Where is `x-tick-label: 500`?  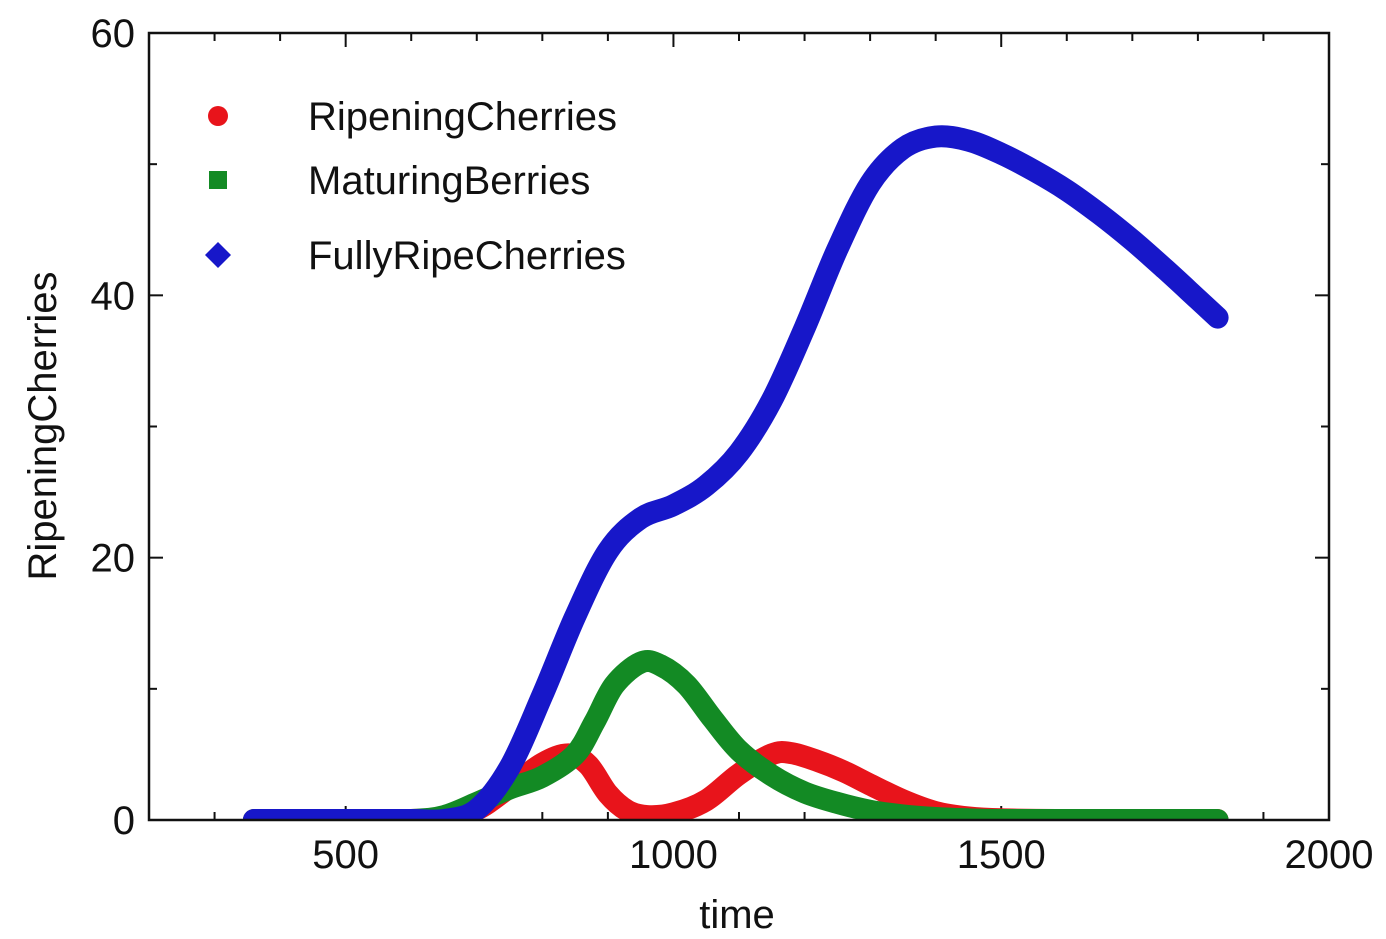
x-tick-label: 500 is located at coordinates (345, 855).